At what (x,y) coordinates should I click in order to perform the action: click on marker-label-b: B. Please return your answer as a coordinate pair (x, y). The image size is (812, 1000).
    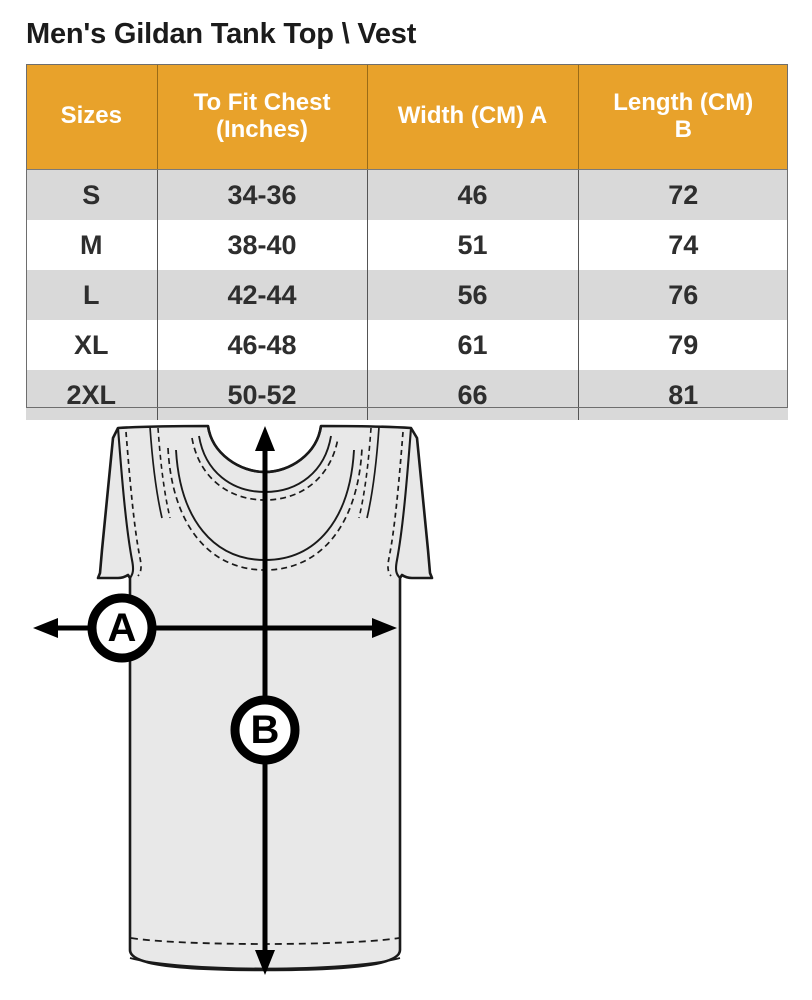
    Looking at the image, I should click on (265, 730).